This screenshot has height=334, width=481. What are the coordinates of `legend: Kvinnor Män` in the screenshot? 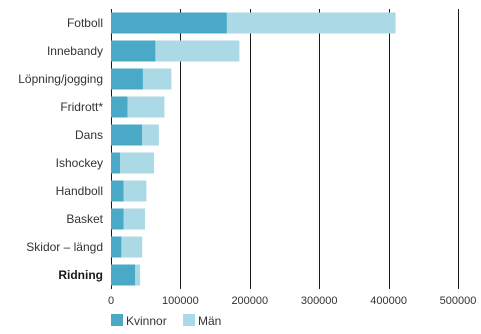 It's located at (166, 321).